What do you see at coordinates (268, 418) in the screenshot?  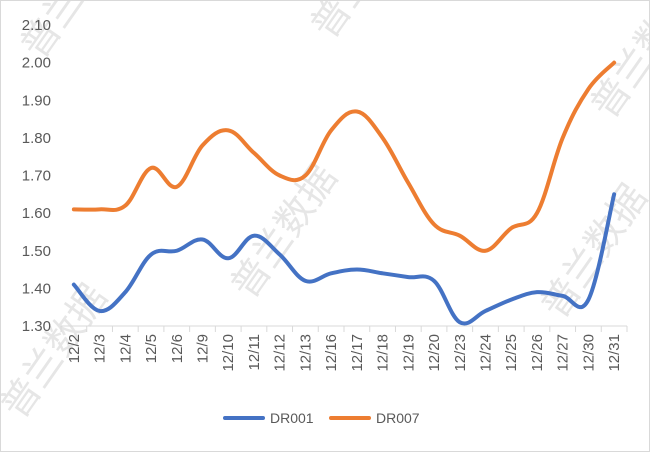 I see `legend-item-dr001: DR001` at bounding box center [268, 418].